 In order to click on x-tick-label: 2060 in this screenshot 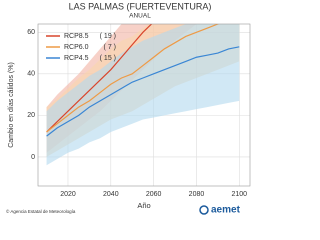, I will do `click(154, 194)`.